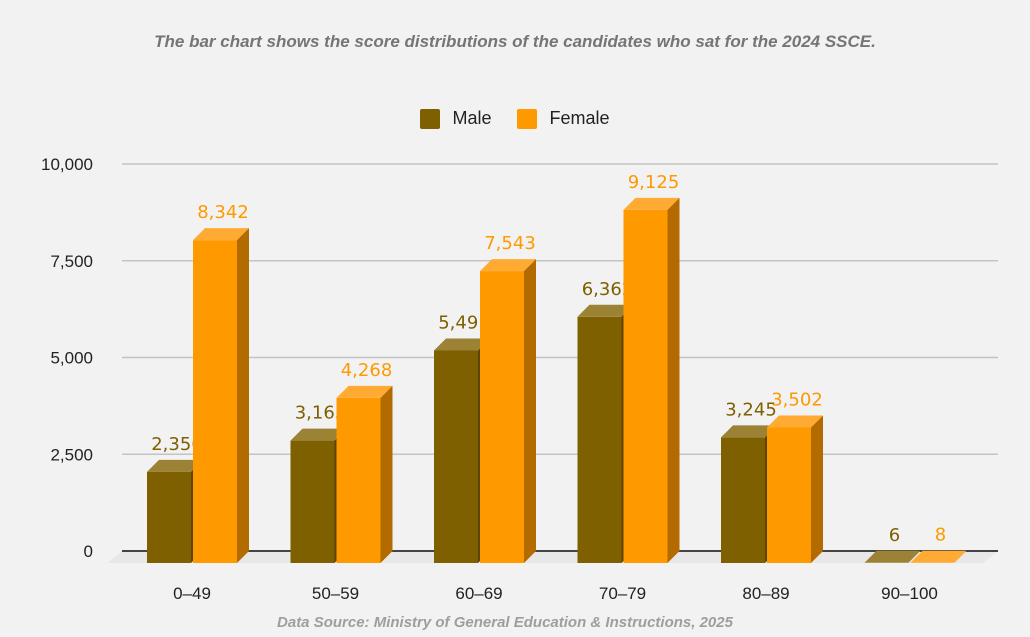 The image size is (1030, 637). What do you see at coordinates (223, 212) in the screenshot?
I see `data-label-female: 8,342` at bounding box center [223, 212].